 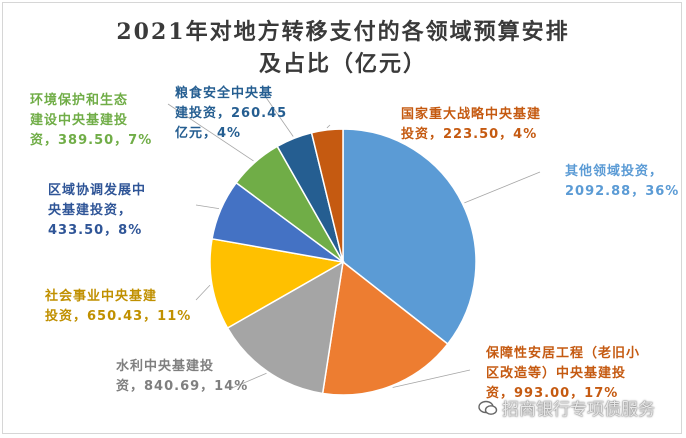 What do you see at coordinates (95, 230) in the screenshot?
I see `data-label-line: 433.50，8%` at bounding box center [95, 230].